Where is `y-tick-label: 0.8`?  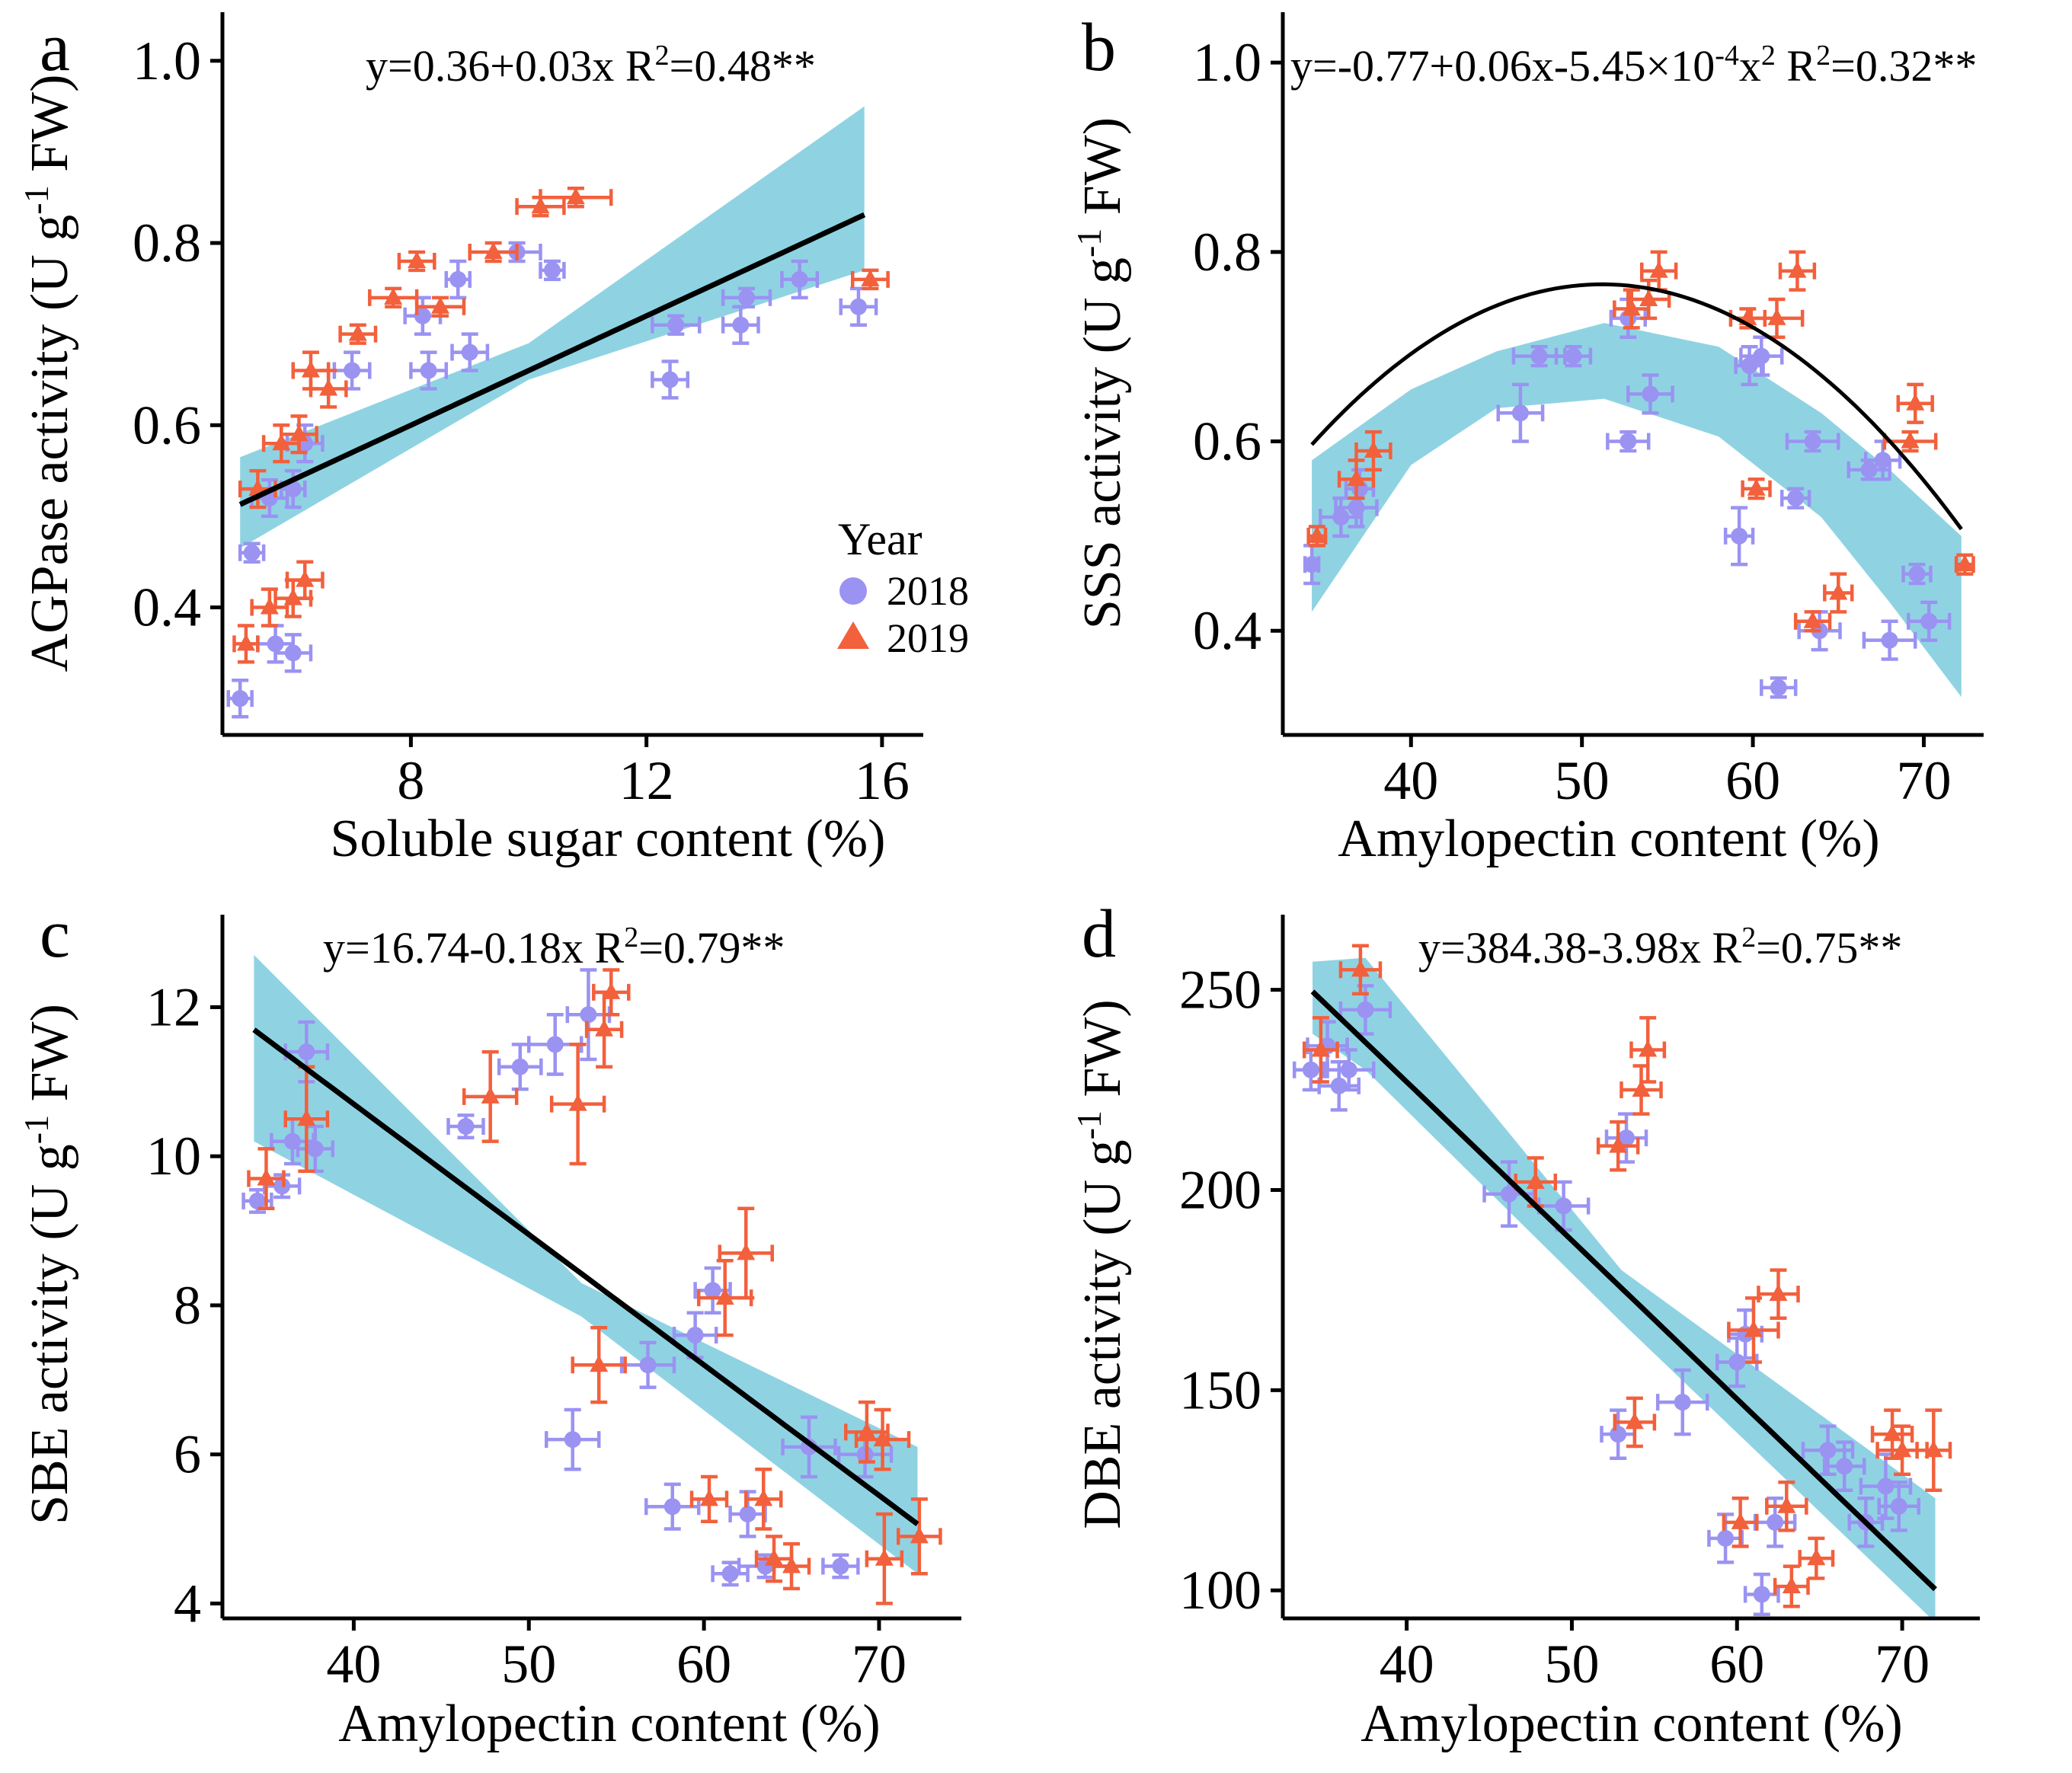 y-tick-label: 0.8 is located at coordinates (167, 242).